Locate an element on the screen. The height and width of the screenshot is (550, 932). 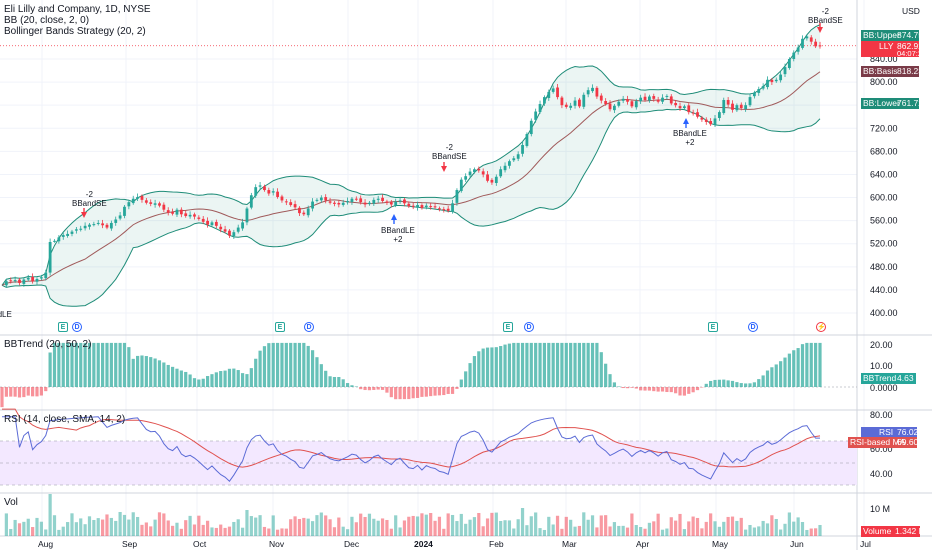
signal-long-0: BBandLE+2 is located at coordinates (6, 314).